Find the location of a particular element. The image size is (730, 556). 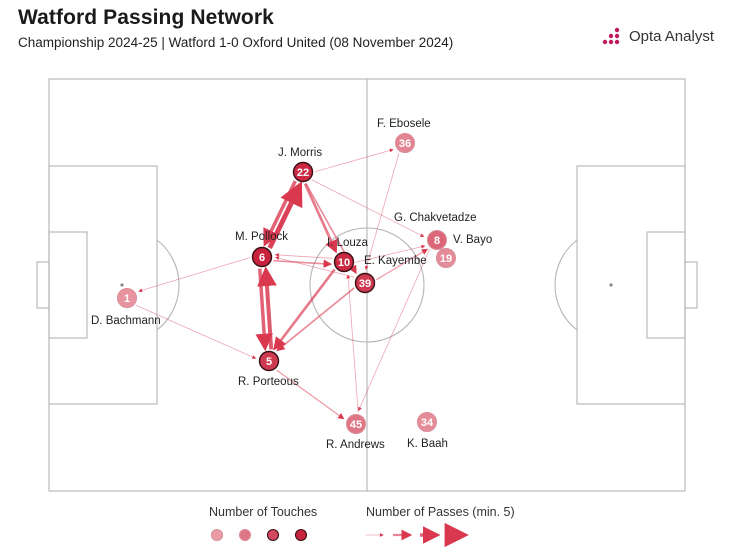

right-penalty-spot is located at coordinates (611, 285).